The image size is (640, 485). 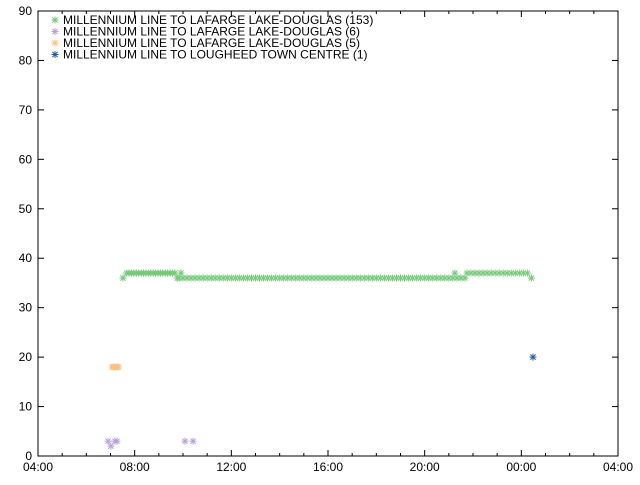 I want to click on y-tick-label: 10, so click(x=26, y=407).